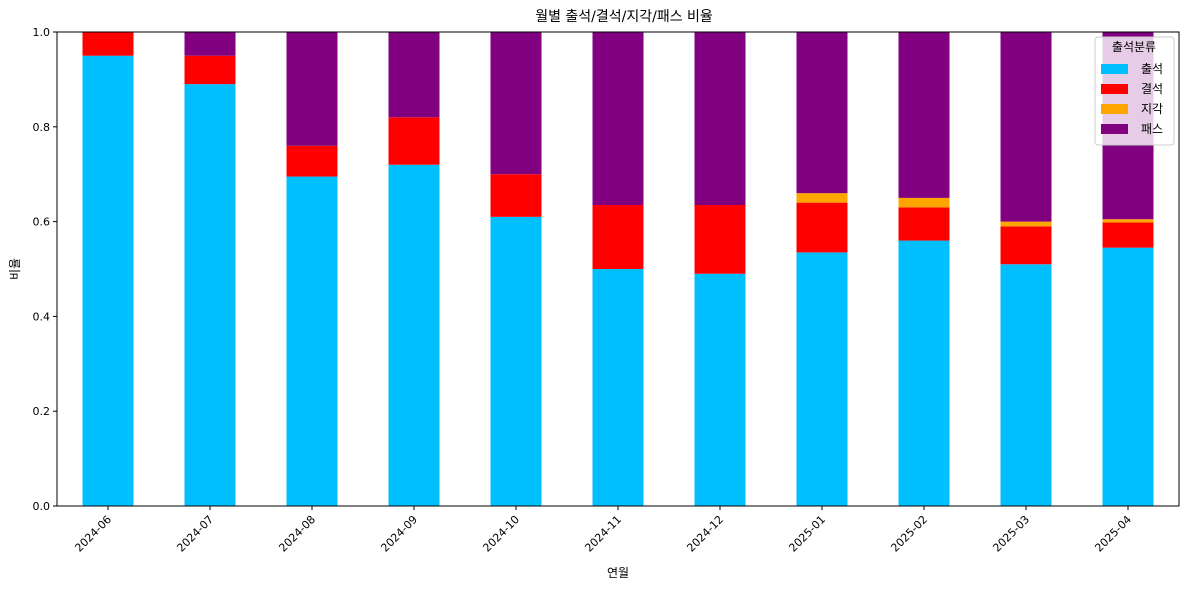  I want to click on legend-title: 출석분류, so click(1134, 47).